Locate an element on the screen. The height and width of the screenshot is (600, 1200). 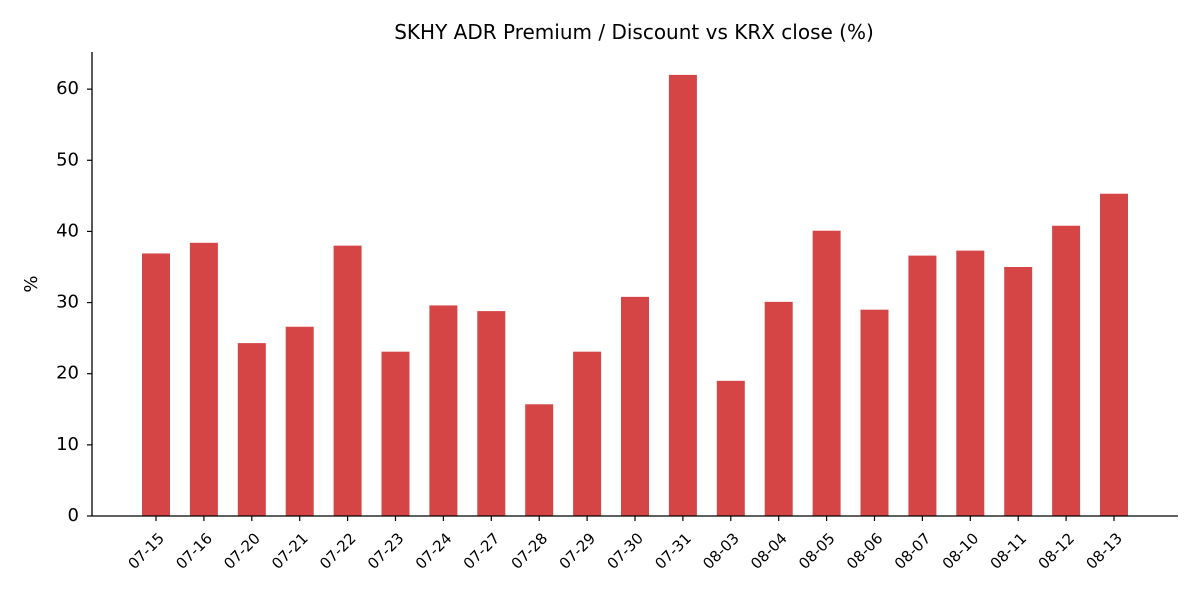
x-tick-label: 07-21 is located at coordinates (290, 551).